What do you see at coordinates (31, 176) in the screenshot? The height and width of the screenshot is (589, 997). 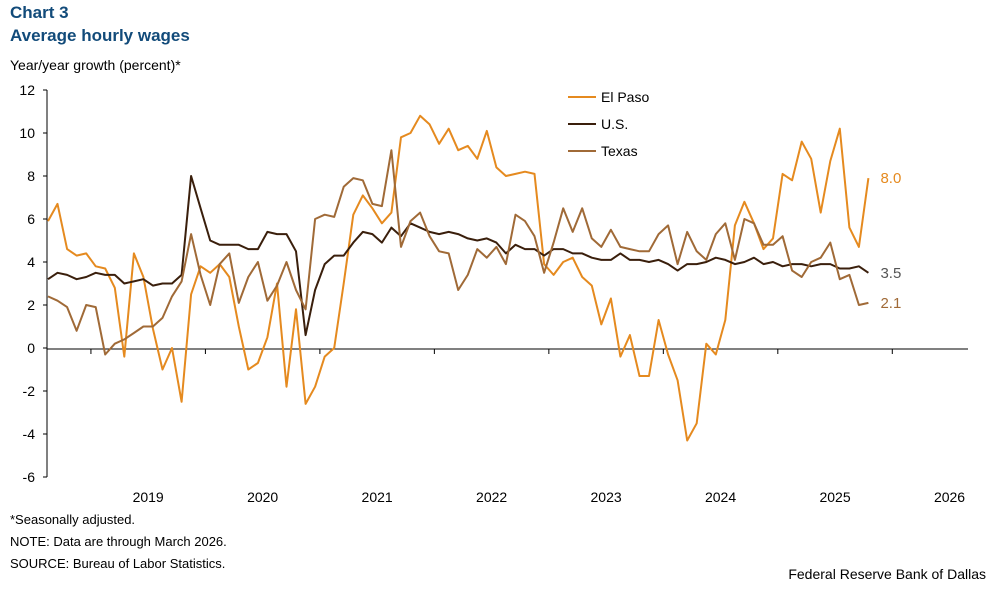 I see `y-tick-label: 8` at bounding box center [31, 176].